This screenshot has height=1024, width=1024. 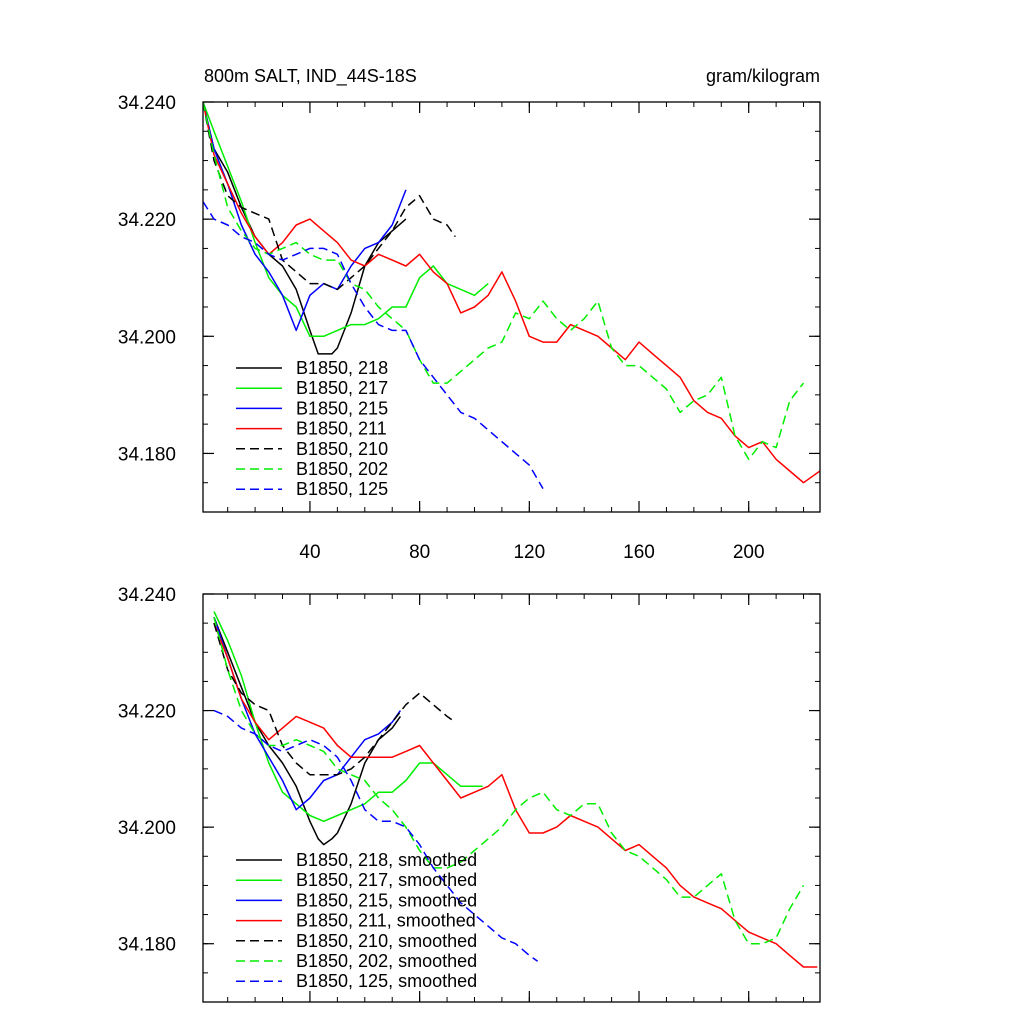 What do you see at coordinates (386, 880) in the screenshot?
I see `legend-label: B1850, 217, smoothed` at bounding box center [386, 880].